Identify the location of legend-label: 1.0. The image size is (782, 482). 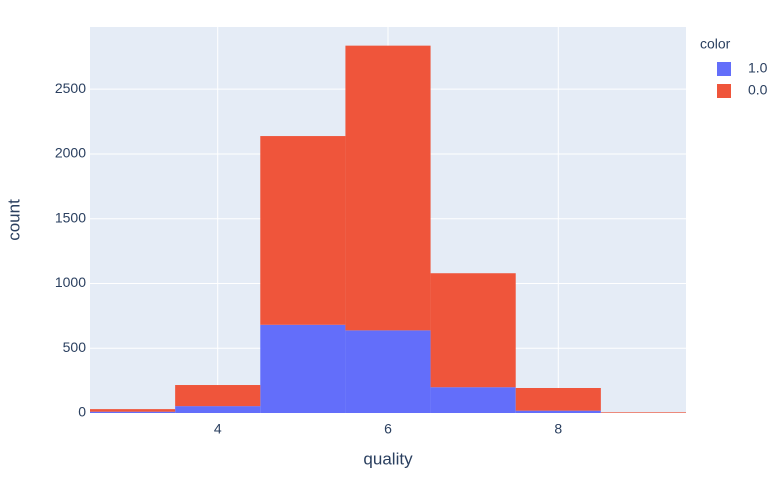
(758, 68).